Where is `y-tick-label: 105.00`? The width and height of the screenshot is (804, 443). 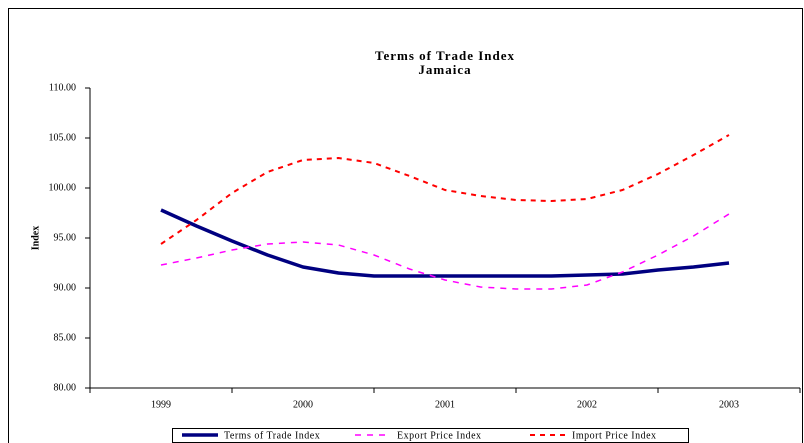 y-tick-label: 105.00 is located at coordinates (63, 137).